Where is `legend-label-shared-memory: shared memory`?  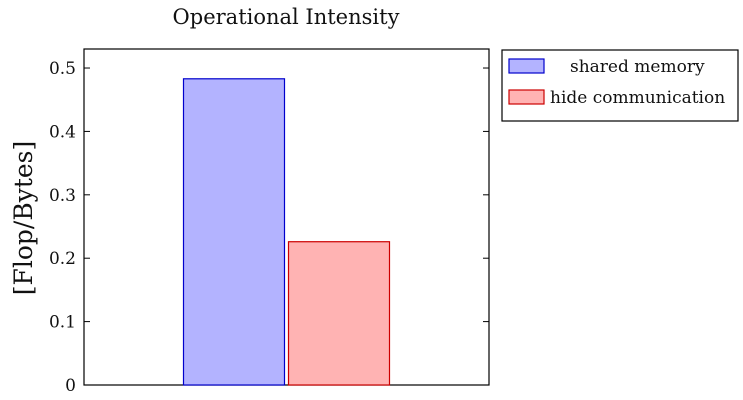
legend-label-shared-memory: shared memory is located at coordinates (637, 67).